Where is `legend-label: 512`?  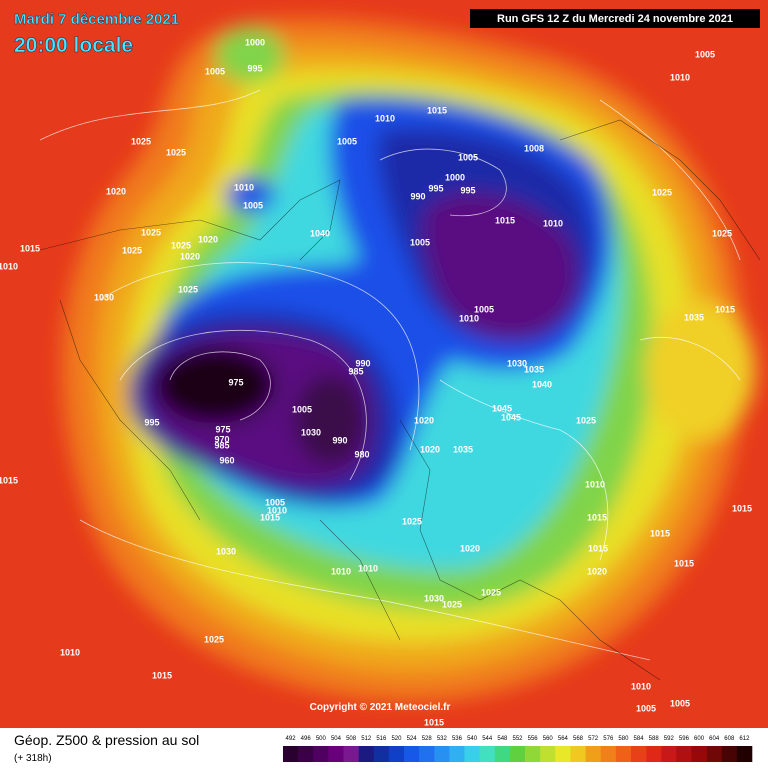
legend-label: 512 is located at coordinates (366, 739).